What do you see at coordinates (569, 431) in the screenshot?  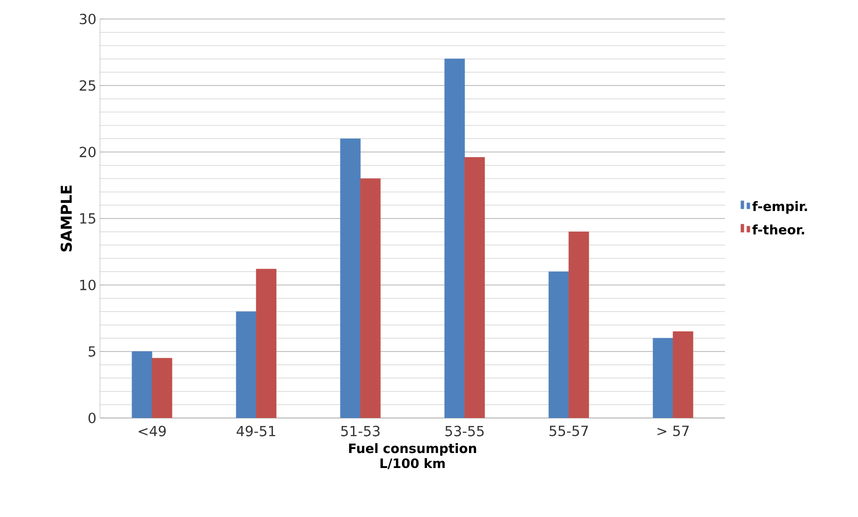 I see `x-tick-label: 55-57` at bounding box center [569, 431].